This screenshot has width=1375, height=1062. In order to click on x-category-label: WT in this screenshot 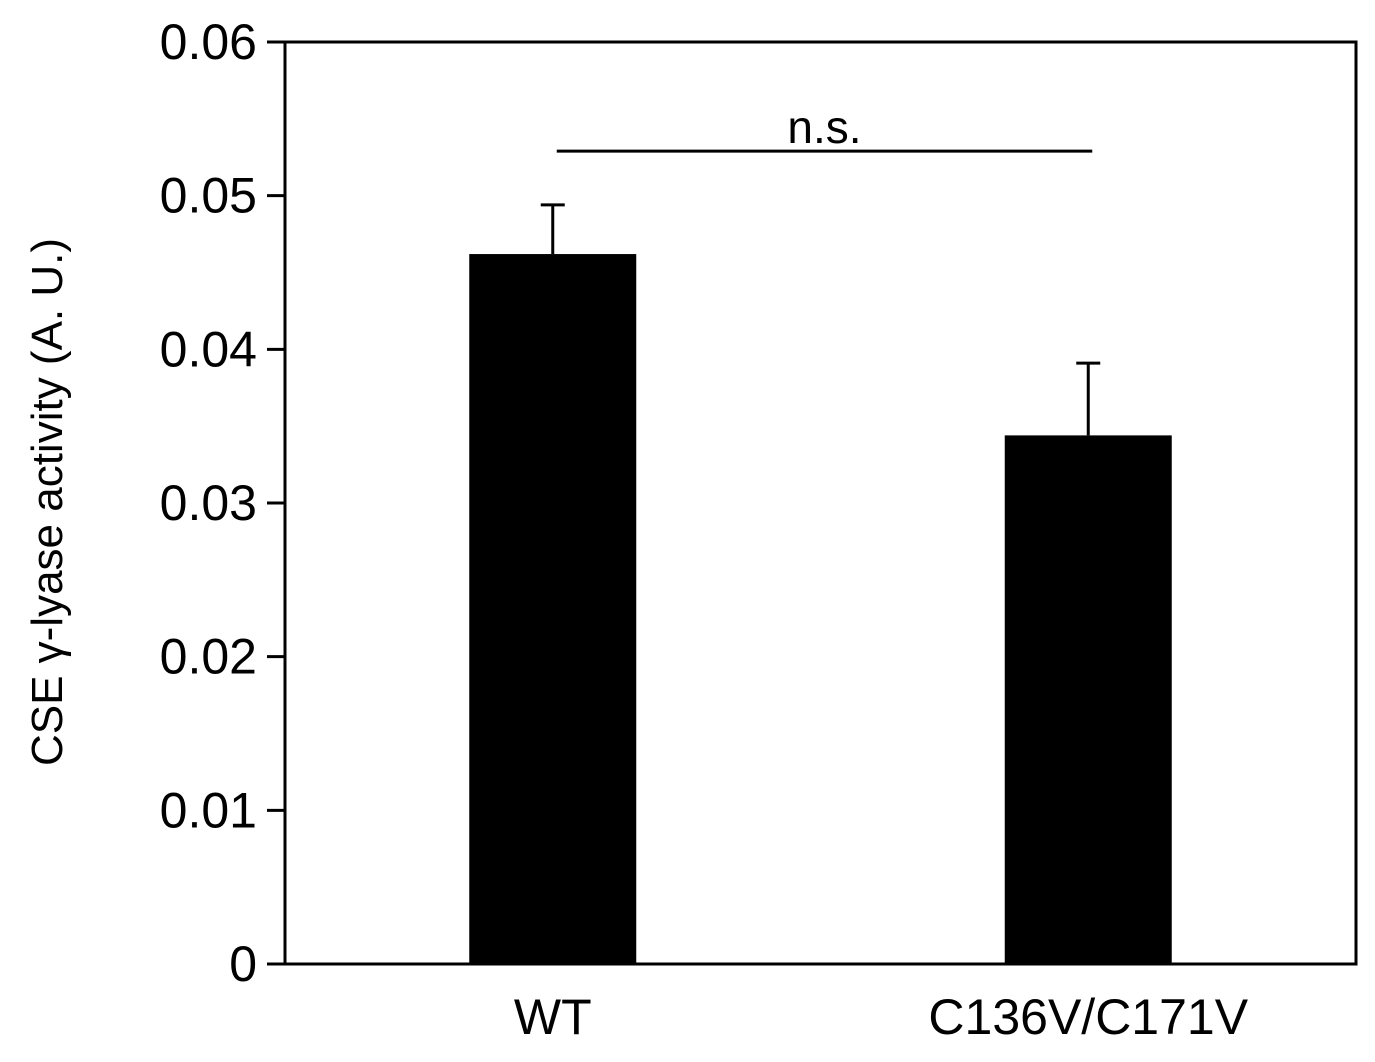, I will do `click(553, 1017)`.